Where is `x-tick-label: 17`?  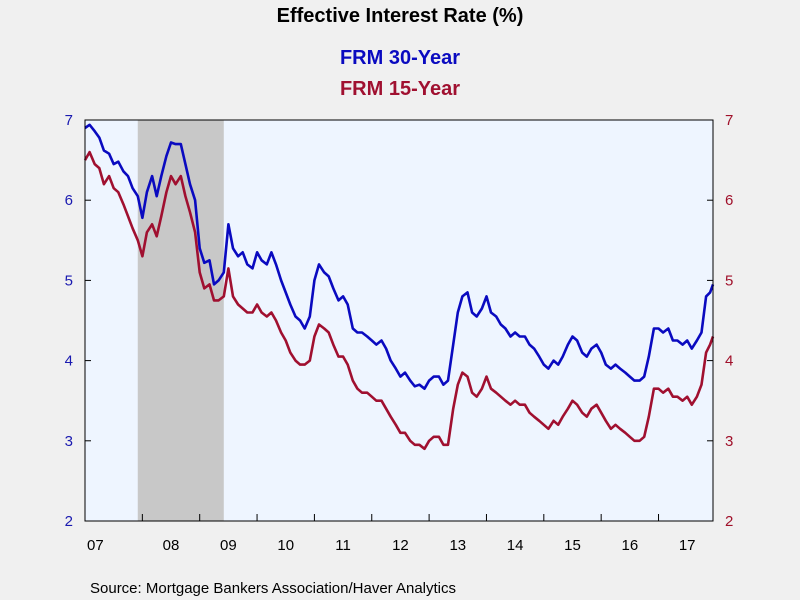
x-tick-label: 17 is located at coordinates (687, 545).